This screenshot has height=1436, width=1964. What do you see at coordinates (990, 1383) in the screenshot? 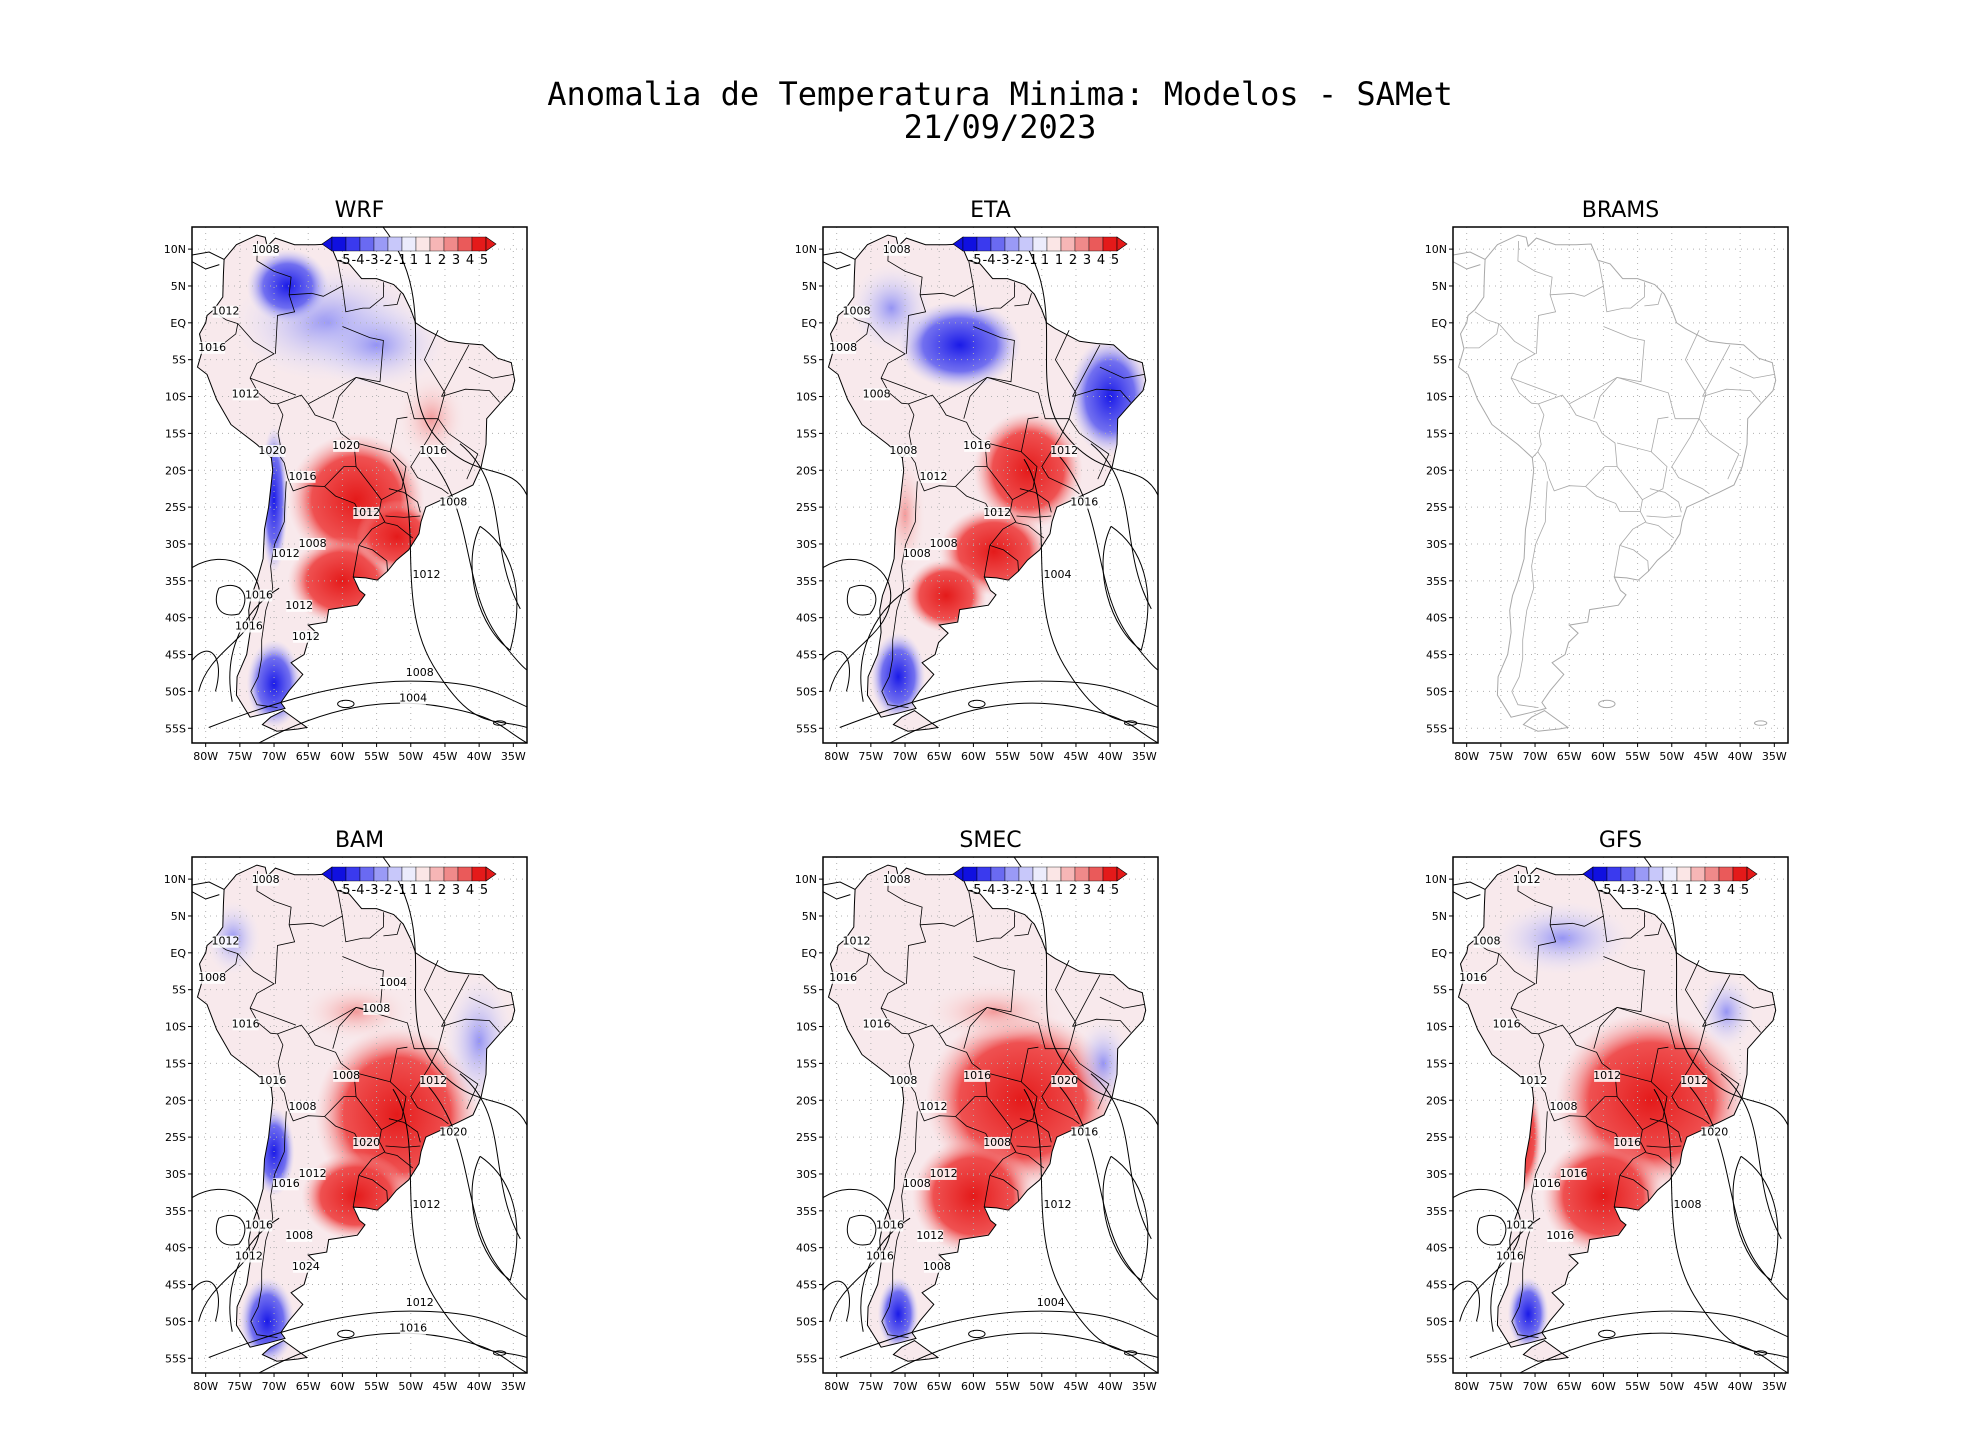
I see `lon-axis-smec: 80W 75W 70W 65W 60W 55W 50W 45W 40W 35W` at bounding box center [990, 1383].